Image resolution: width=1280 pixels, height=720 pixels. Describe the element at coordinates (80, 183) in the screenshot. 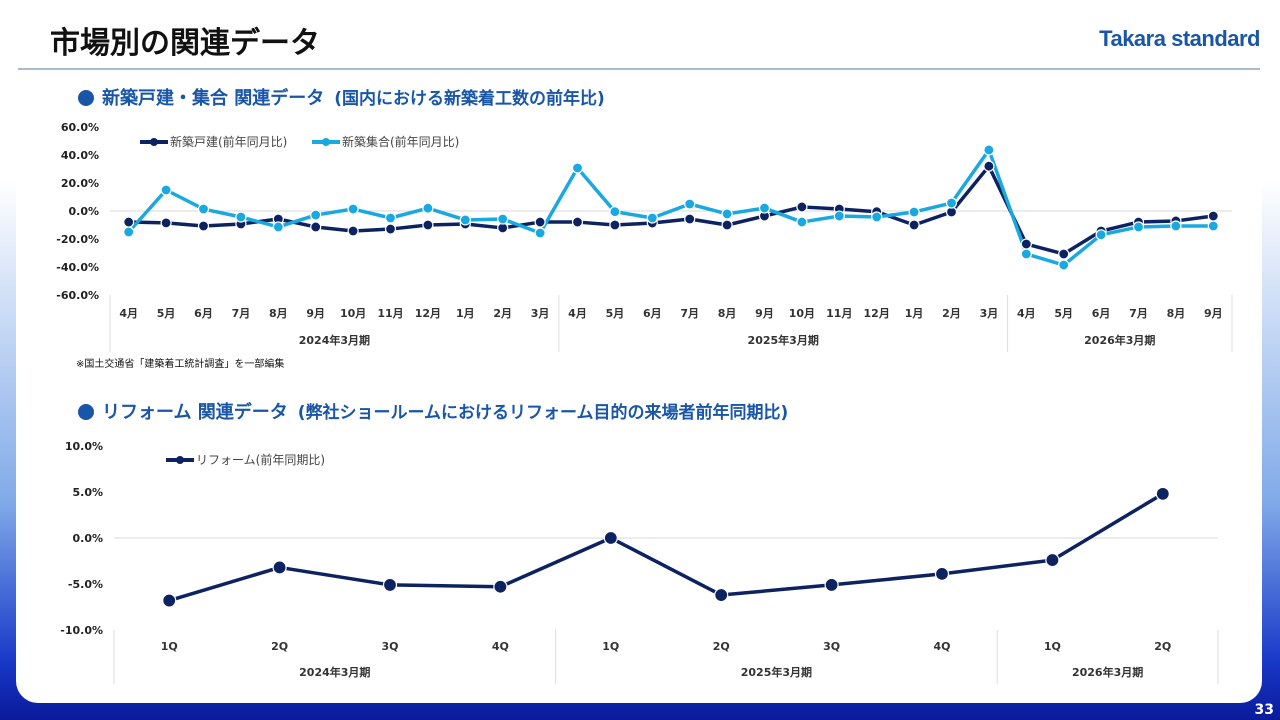

I see `y-tick-label: 20.0%` at that location.